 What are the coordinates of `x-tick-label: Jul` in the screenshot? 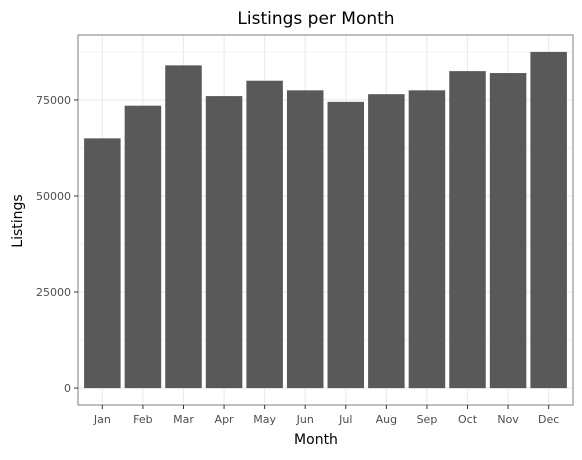 It's located at (345, 419).